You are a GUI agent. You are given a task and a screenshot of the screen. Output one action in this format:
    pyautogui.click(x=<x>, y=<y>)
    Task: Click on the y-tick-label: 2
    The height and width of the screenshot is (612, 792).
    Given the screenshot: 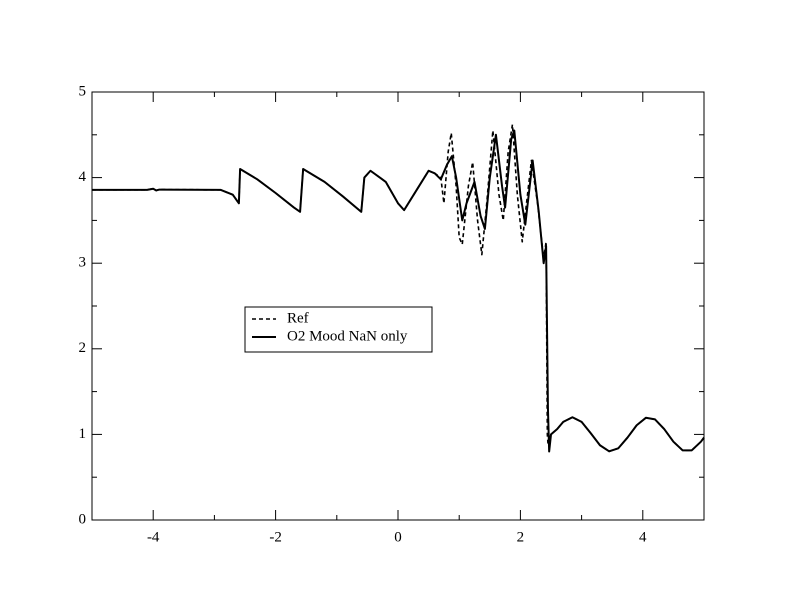 What is the action you would take?
    pyautogui.click(x=83, y=348)
    